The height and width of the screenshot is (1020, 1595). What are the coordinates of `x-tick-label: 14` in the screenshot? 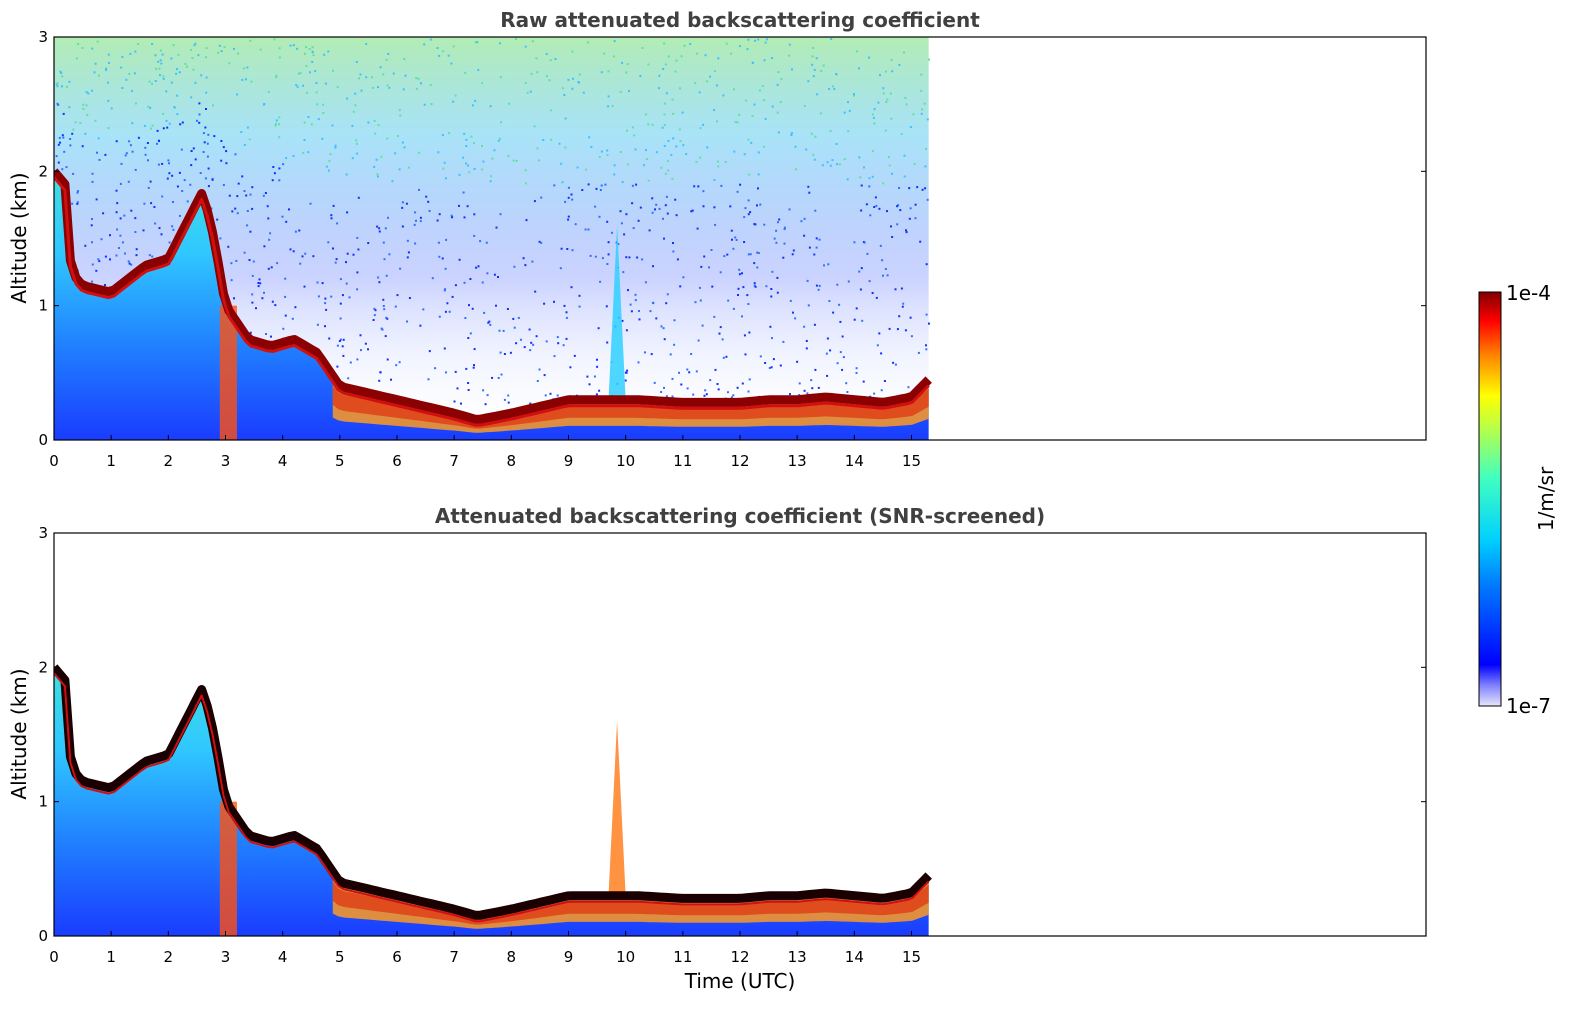 It's located at (854, 957).